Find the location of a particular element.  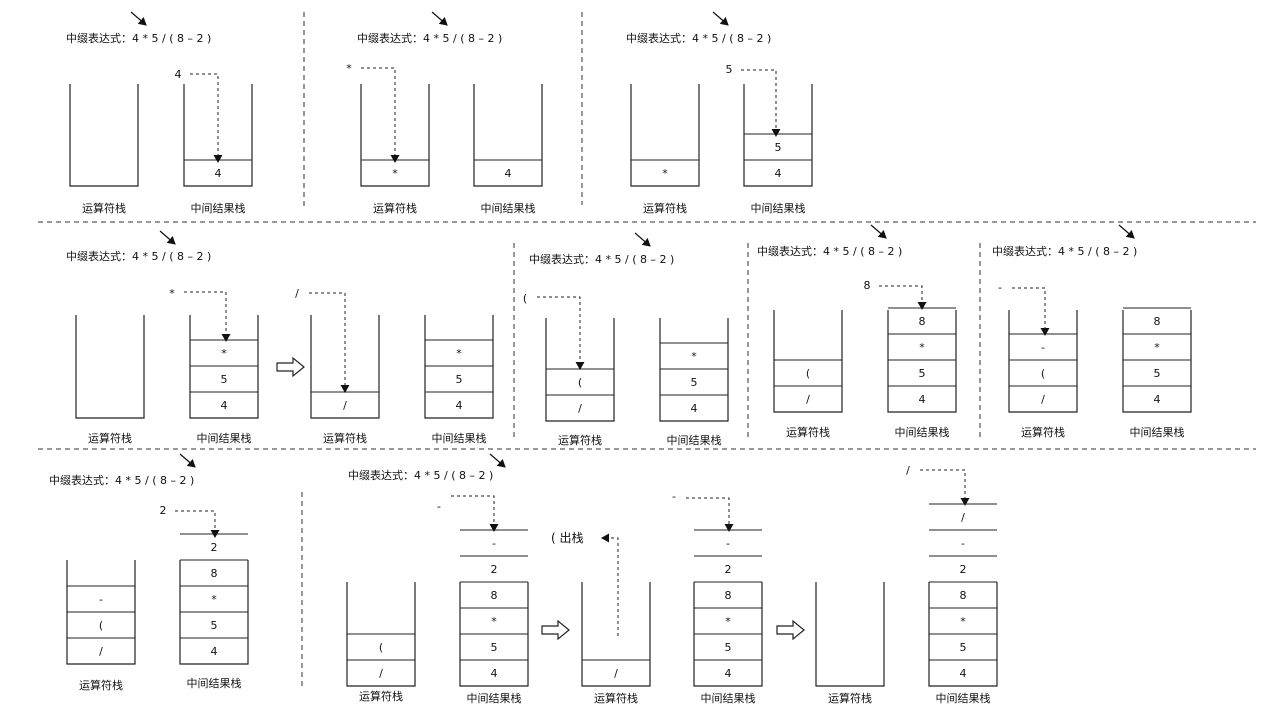

op-stack-cell: - is located at coordinates (1043, 347).